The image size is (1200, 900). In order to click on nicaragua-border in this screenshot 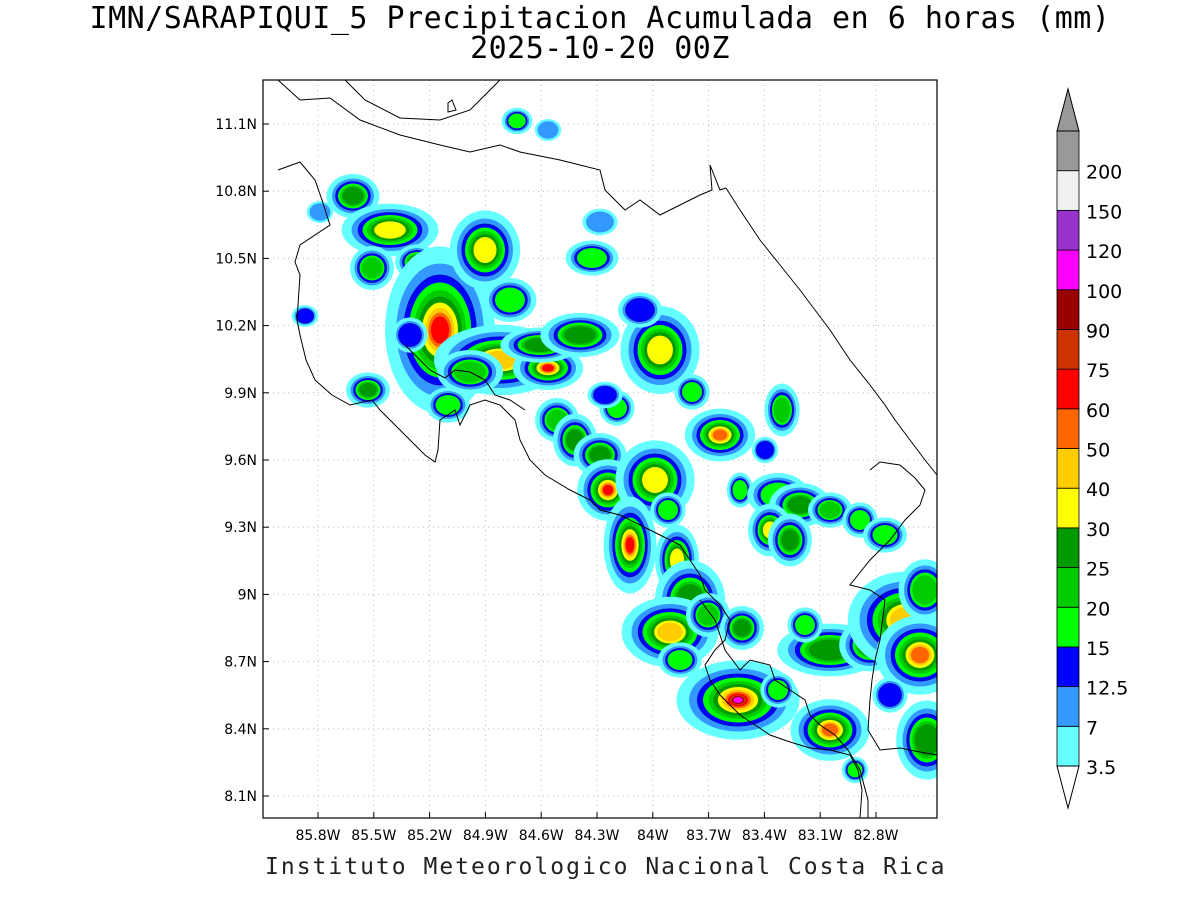, I will do `click(502, 148)`.